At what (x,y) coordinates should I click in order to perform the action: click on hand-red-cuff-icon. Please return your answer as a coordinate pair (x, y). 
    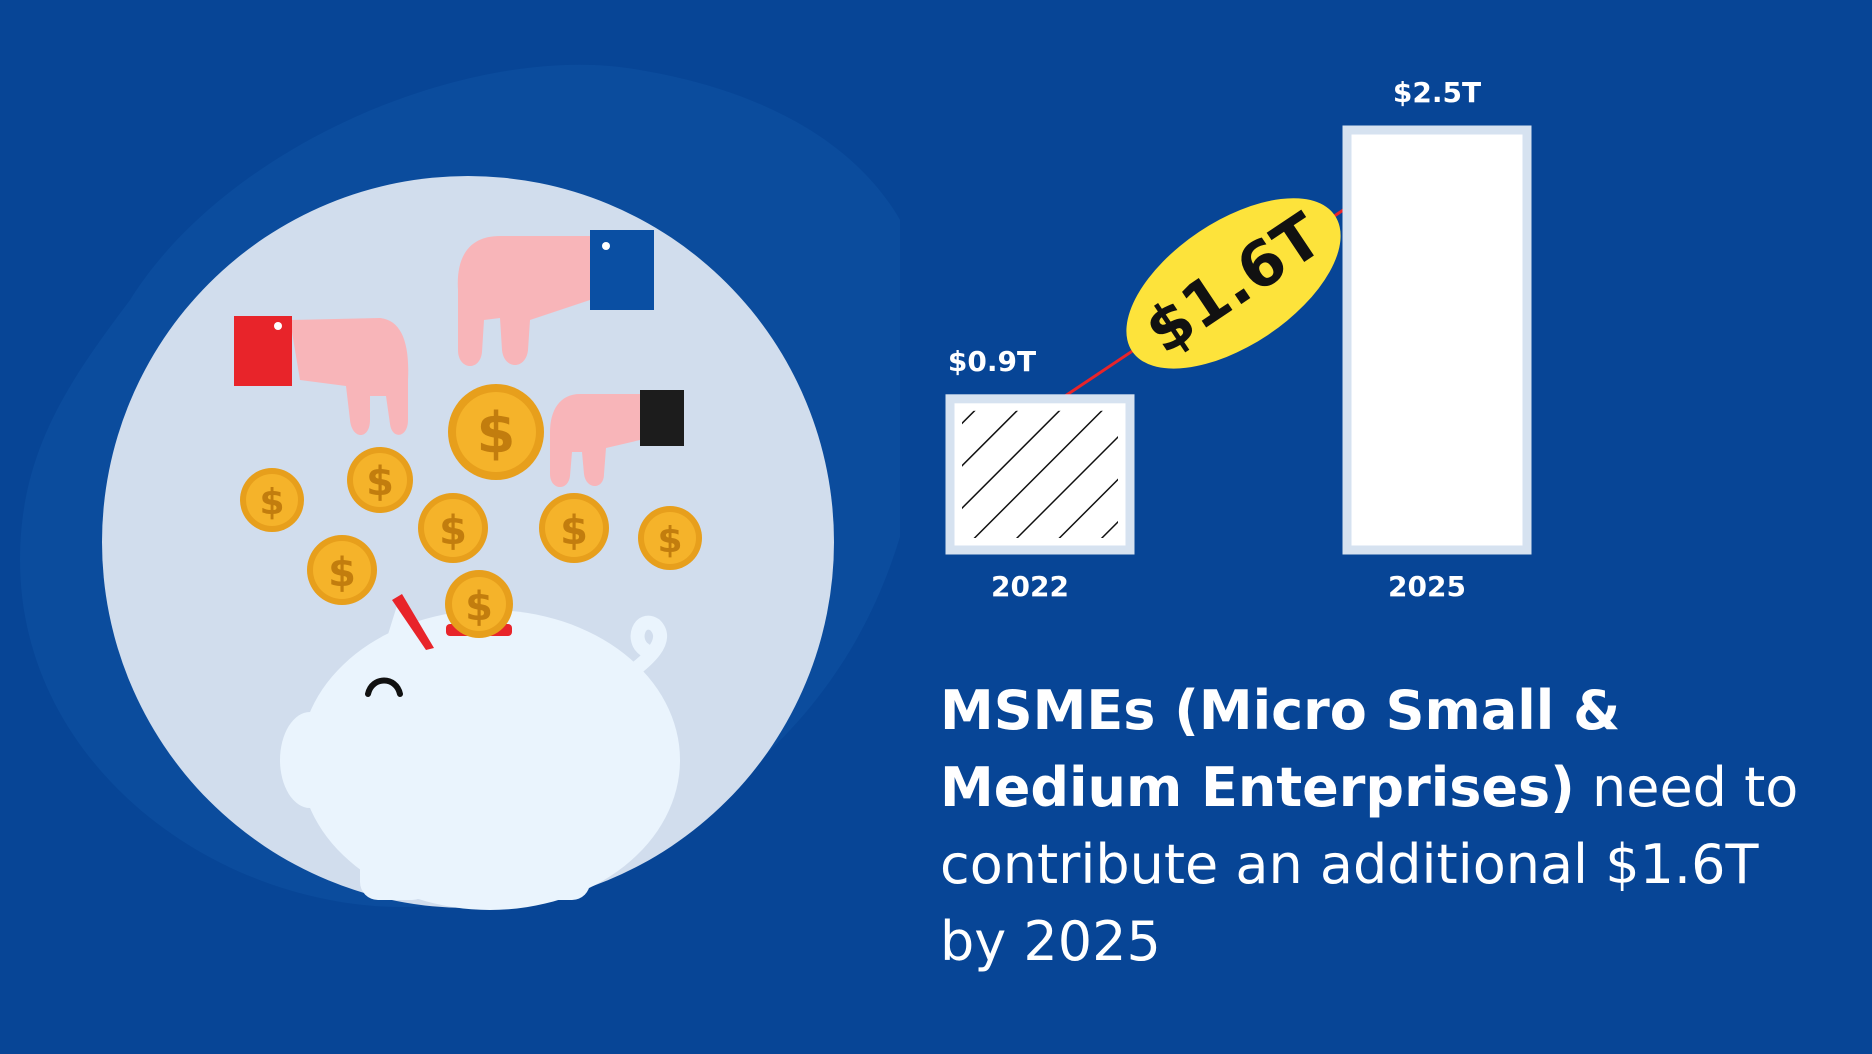
    Looking at the image, I should click on (321, 375).